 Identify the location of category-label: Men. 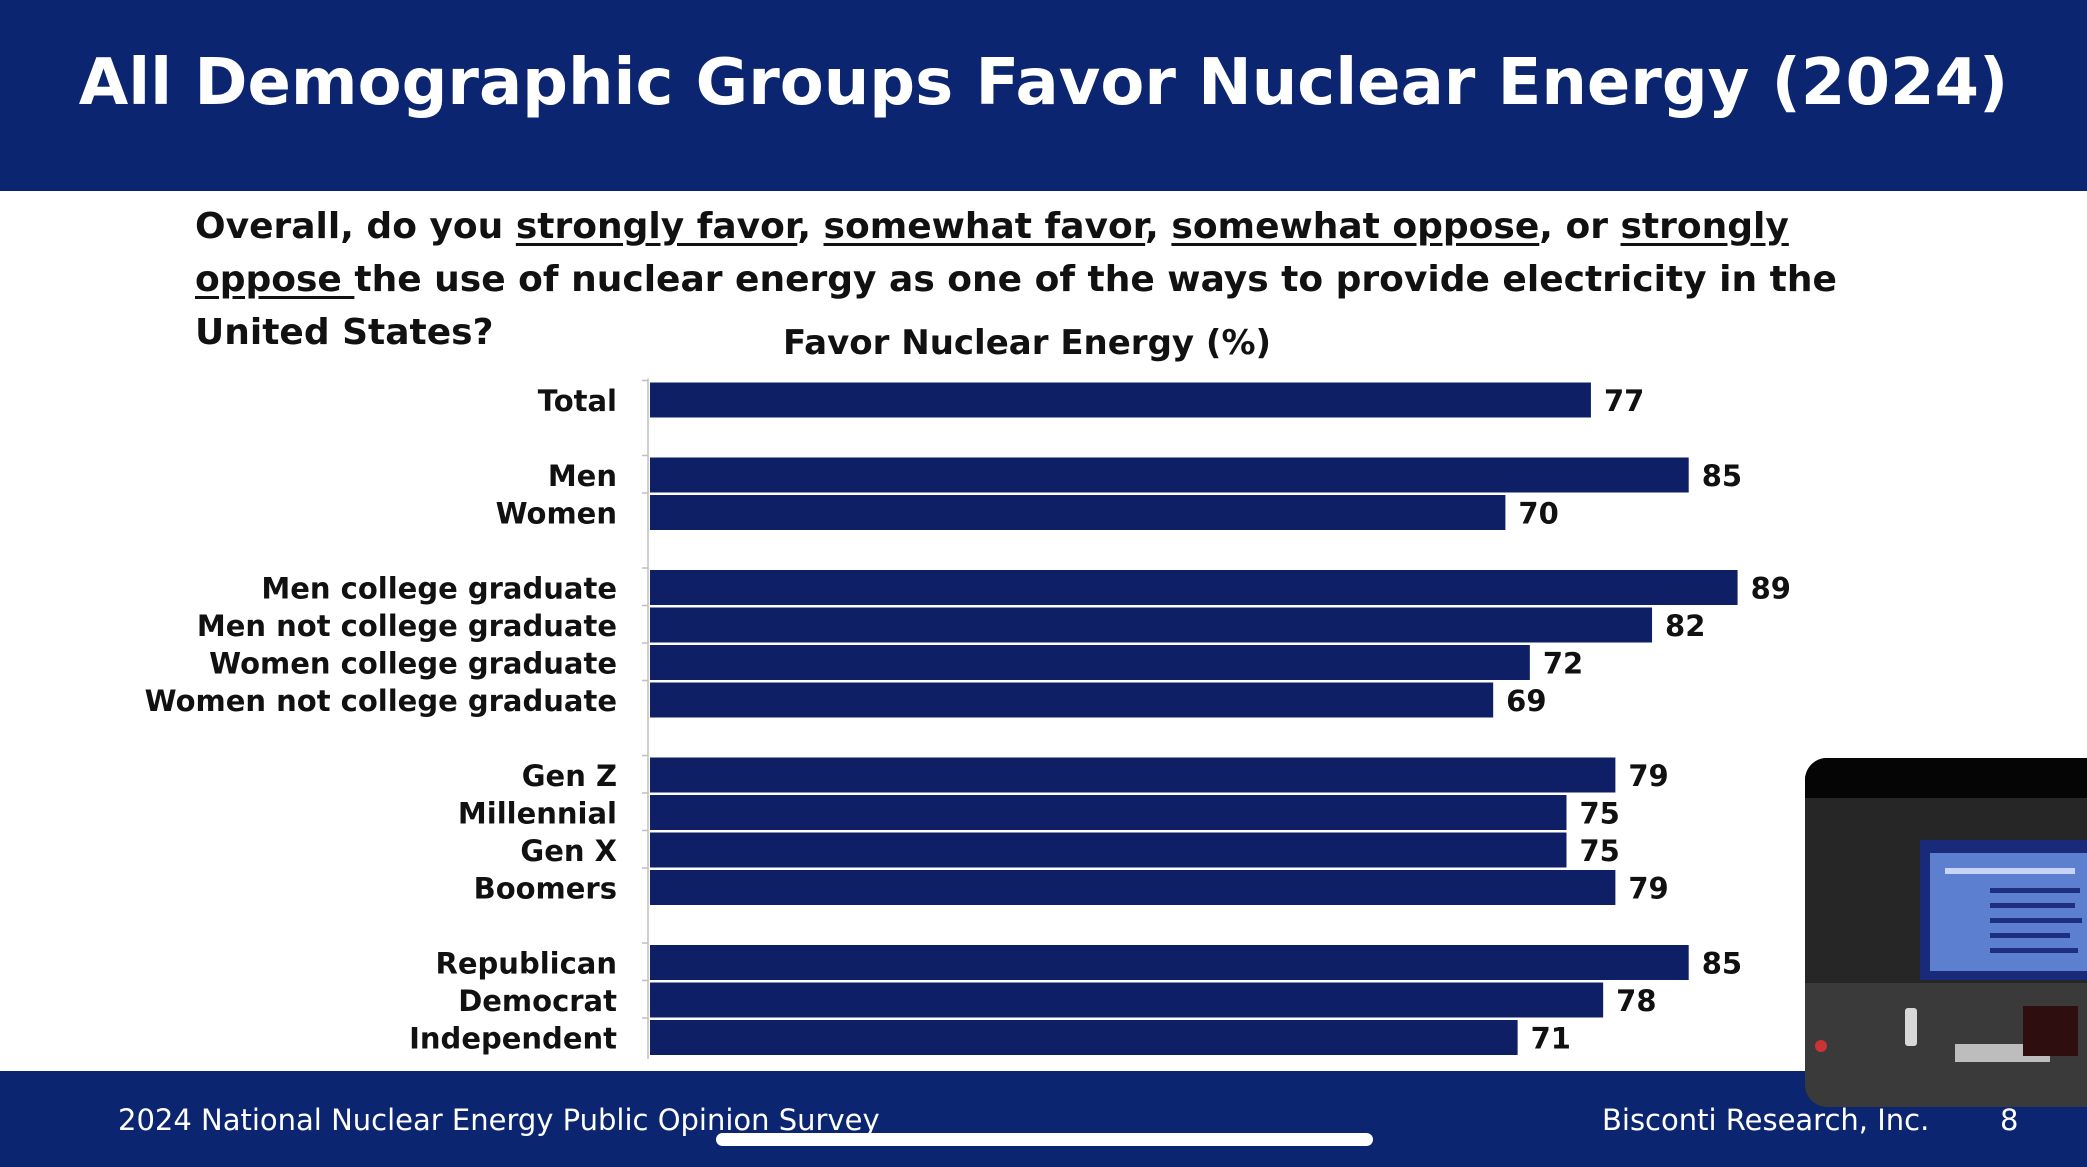
(582, 476).